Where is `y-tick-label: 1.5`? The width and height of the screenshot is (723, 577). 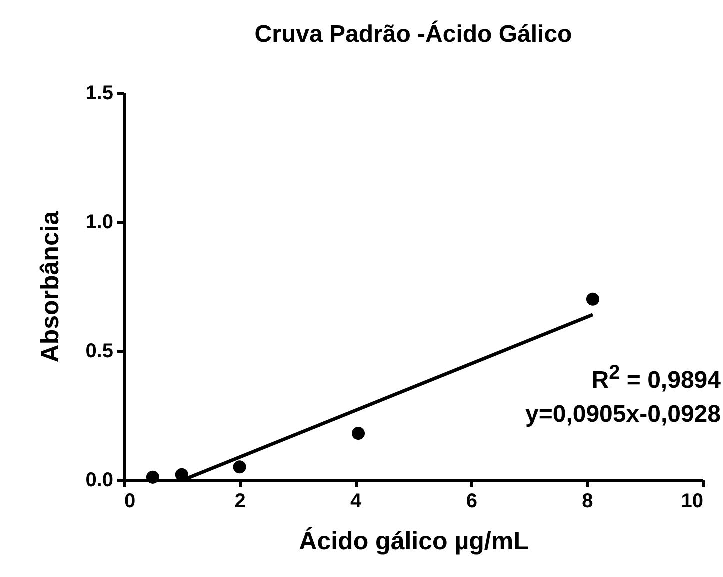
y-tick-label: 1.5 is located at coordinates (100, 93).